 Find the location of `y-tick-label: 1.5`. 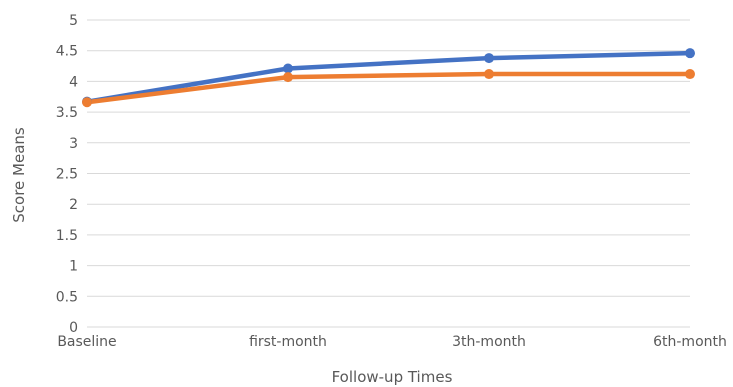

y-tick-label: 1.5 is located at coordinates (67, 236).